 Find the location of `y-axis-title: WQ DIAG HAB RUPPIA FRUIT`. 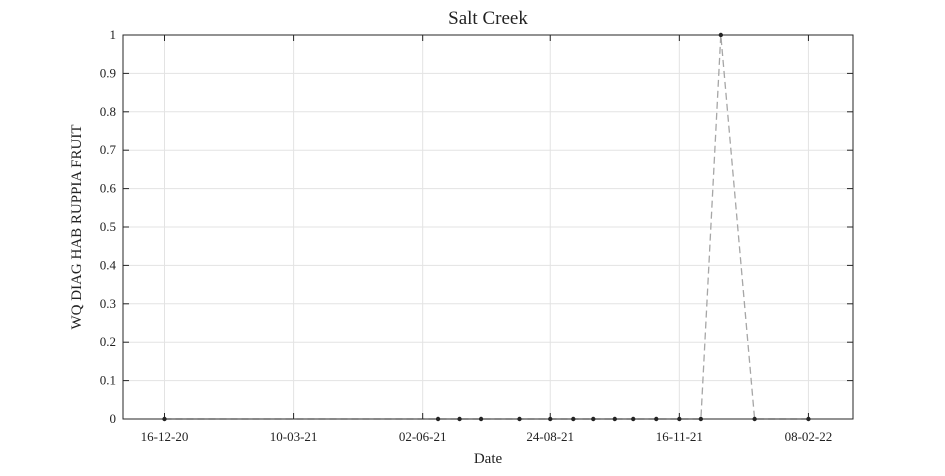

y-axis-title: WQ DIAG HAB RUPPIA FRUIT is located at coordinates (77, 226).